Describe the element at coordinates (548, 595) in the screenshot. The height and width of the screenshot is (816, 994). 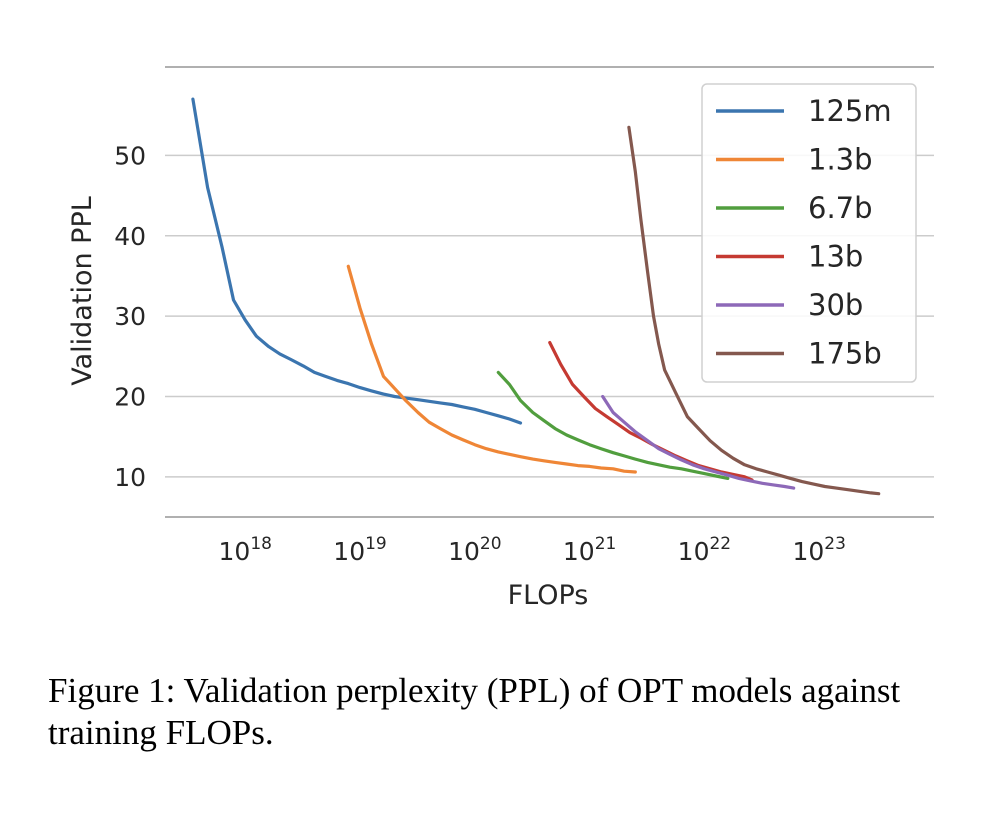
I see `x-axis-label: FLOPs` at that location.